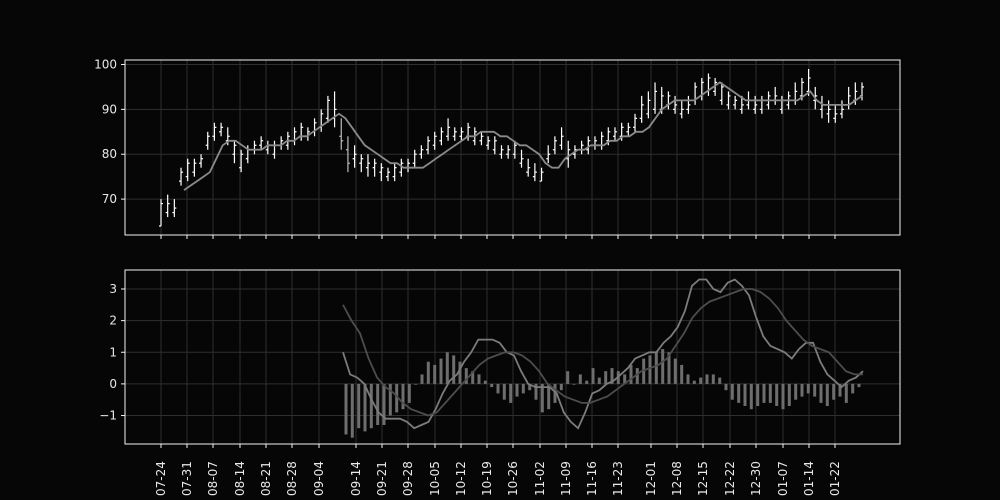  What do you see at coordinates (113, 352) in the screenshot?
I see `indicator-y-tick-label: 1` at bounding box center [113, 352].